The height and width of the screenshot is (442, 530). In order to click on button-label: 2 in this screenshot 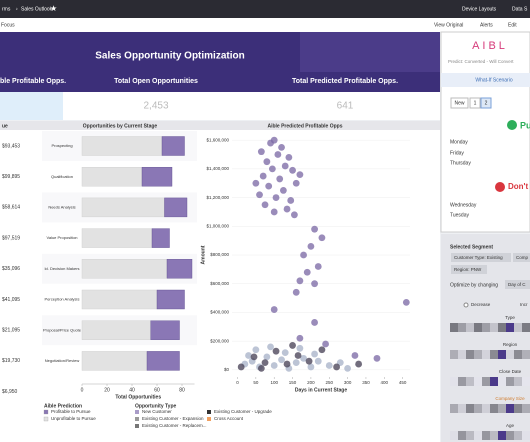, I will do `click(486, 103)`.